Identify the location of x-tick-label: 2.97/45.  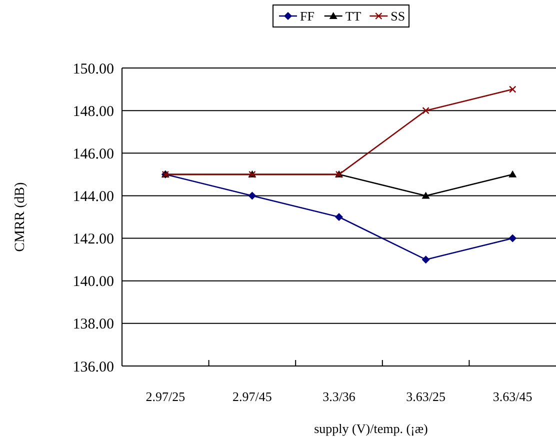
(252, 396).